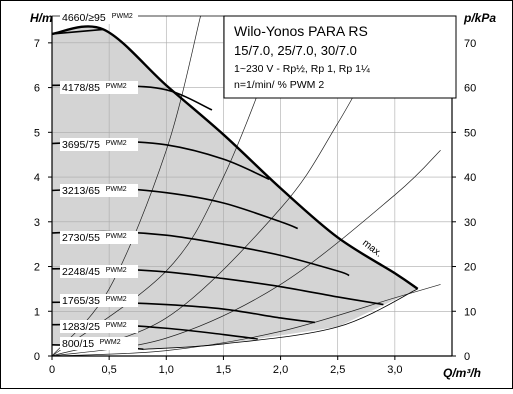 The height and width of the screenshot is (394, 513). I want to click on y-tick-label: 0, so click(37, 357).